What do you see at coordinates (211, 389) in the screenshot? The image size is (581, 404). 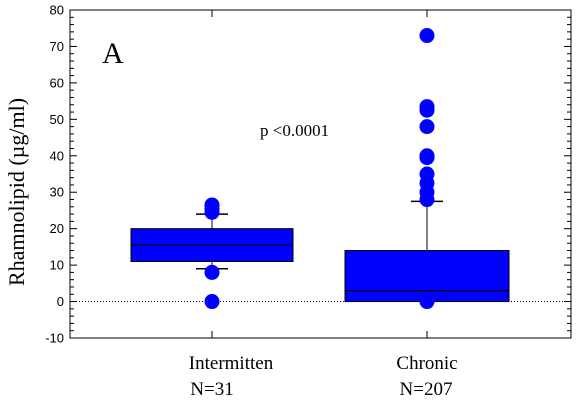 I see `sample-size-label-intermitten: N=31` at bounding box center [211, 389].